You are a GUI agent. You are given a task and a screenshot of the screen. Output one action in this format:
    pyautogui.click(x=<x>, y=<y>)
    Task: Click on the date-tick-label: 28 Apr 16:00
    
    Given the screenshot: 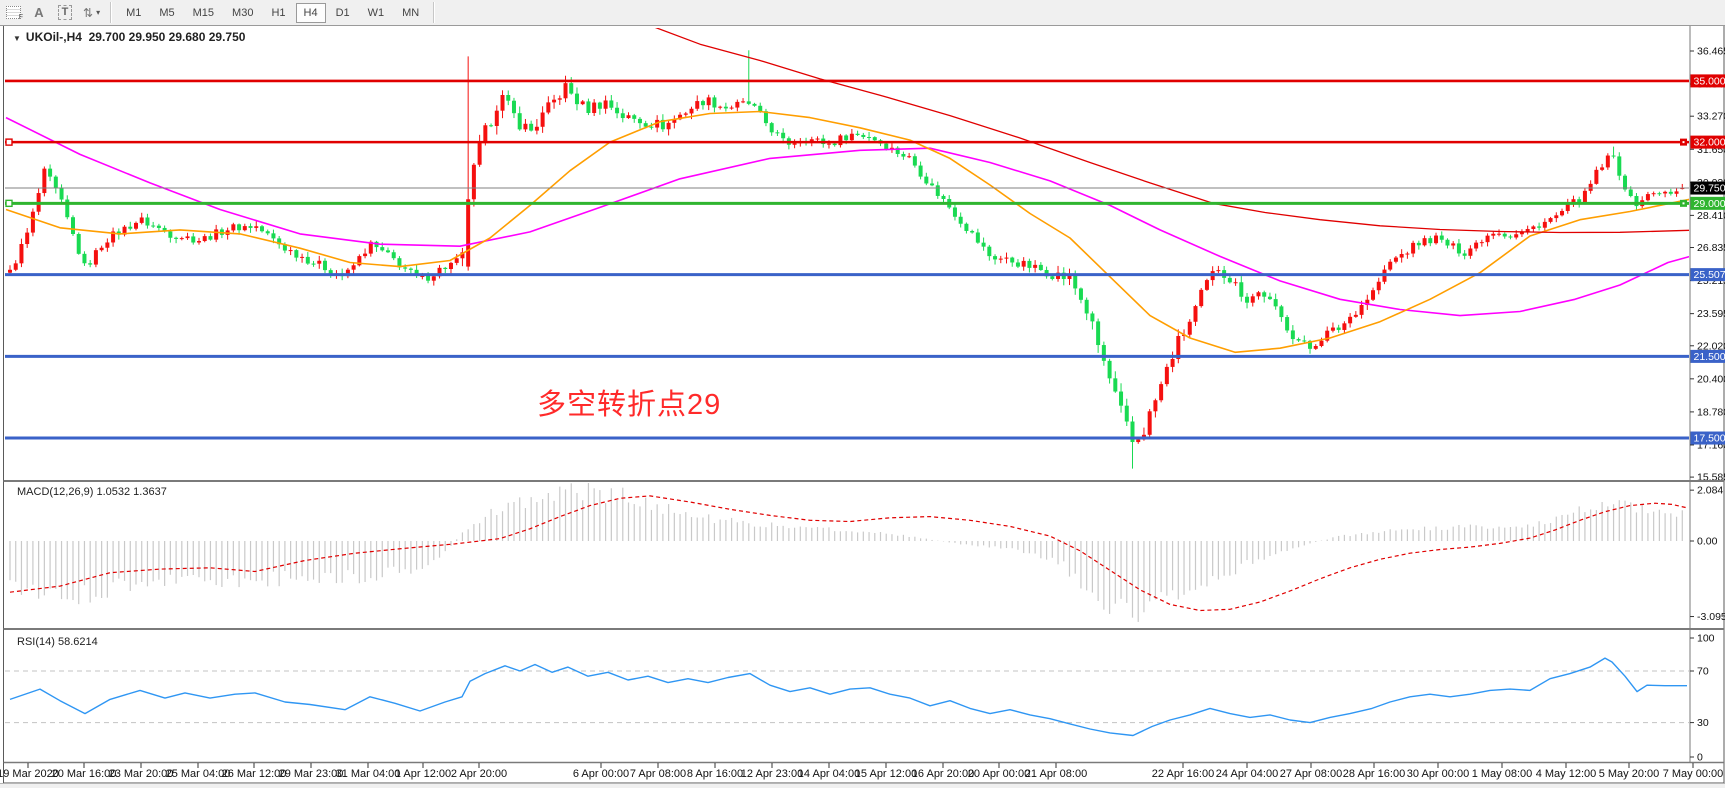 What is the action you would take?
    pyautogui.click(x=1374, y=774)
    